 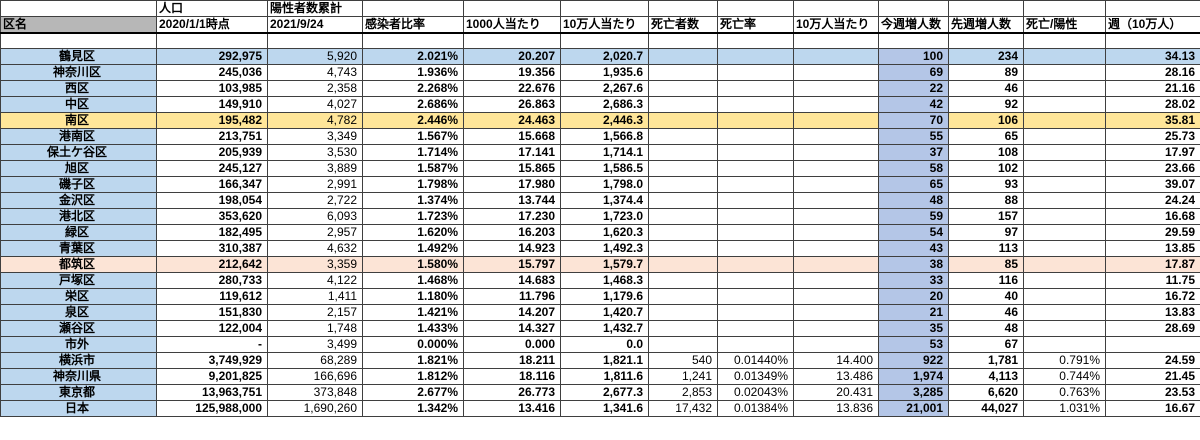 What do you see at coordinates (1152, 361) in the screenshot?
I see `week-per-100k-cell: 24.59` at bounding box center [1152, 361].